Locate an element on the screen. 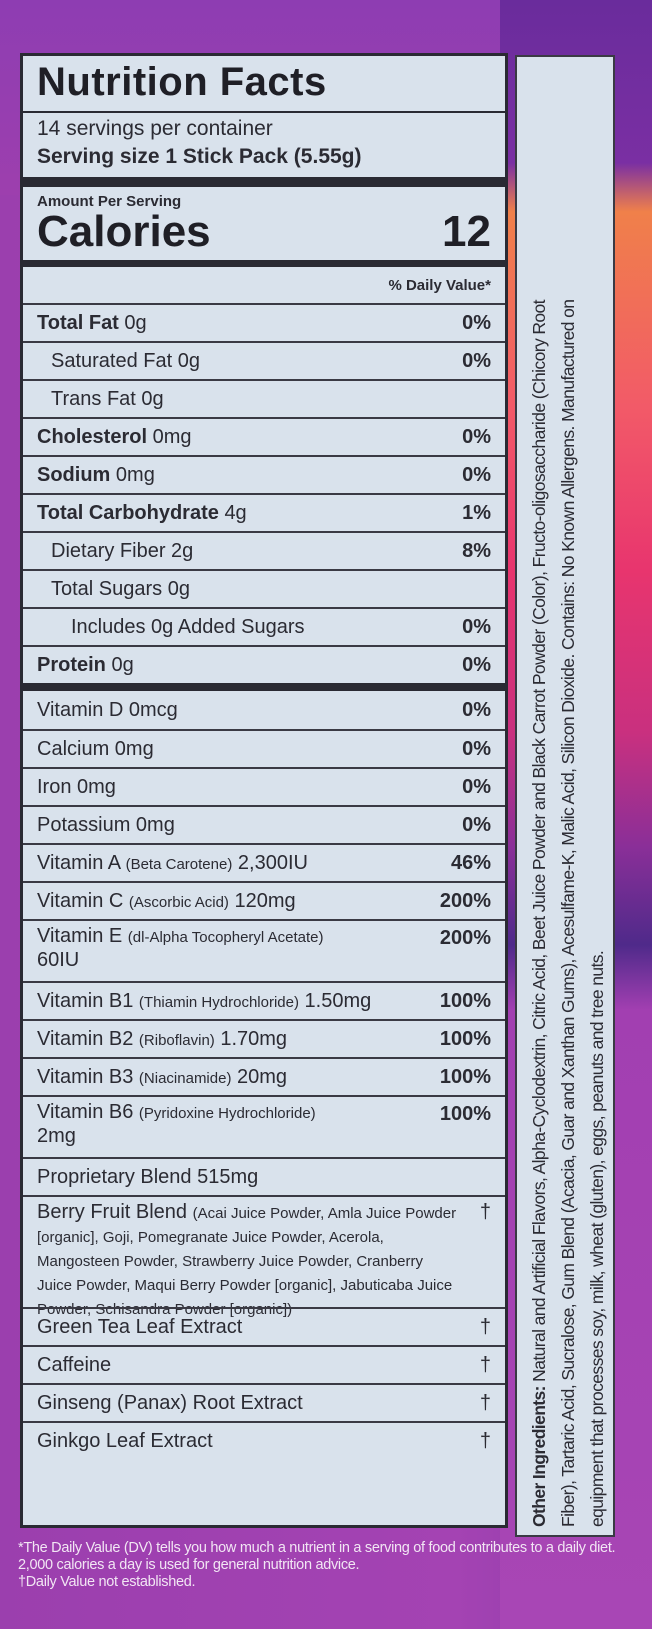 This screenshot has width=652, height=1629. serving-size: Serving size 1 Stick Pack (5.55g) is located at coordinates (199, 156).